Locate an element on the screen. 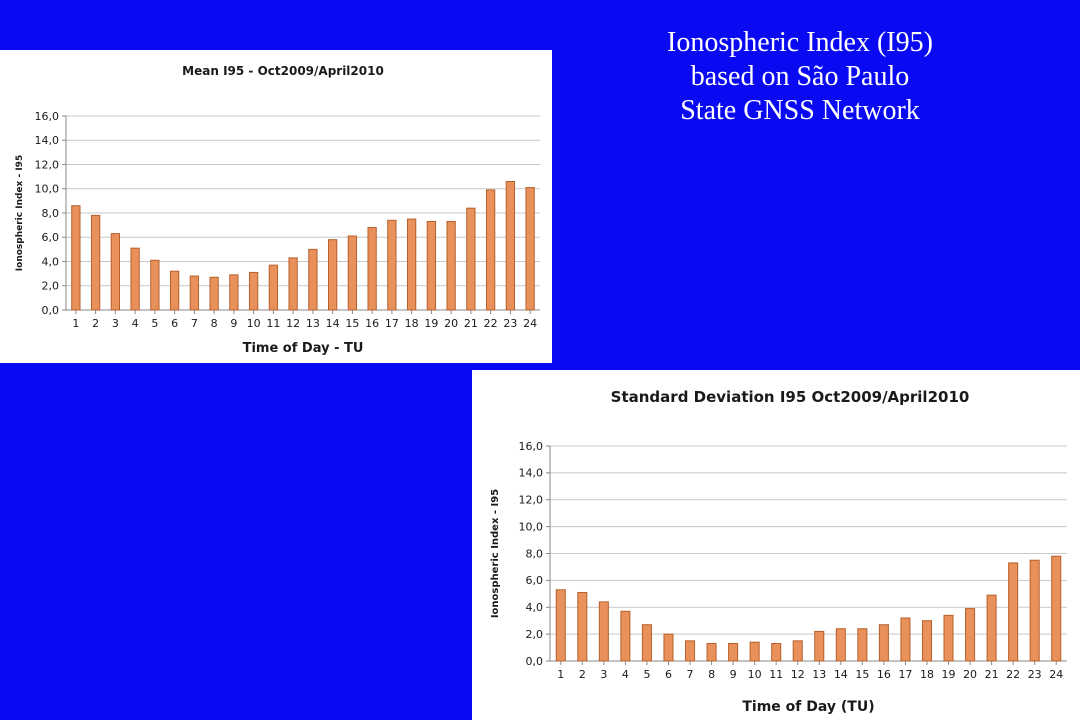 This screenshot has height=720, width=1080. chart1-x-tick-label: 18 is located at coordinates (412, 323).